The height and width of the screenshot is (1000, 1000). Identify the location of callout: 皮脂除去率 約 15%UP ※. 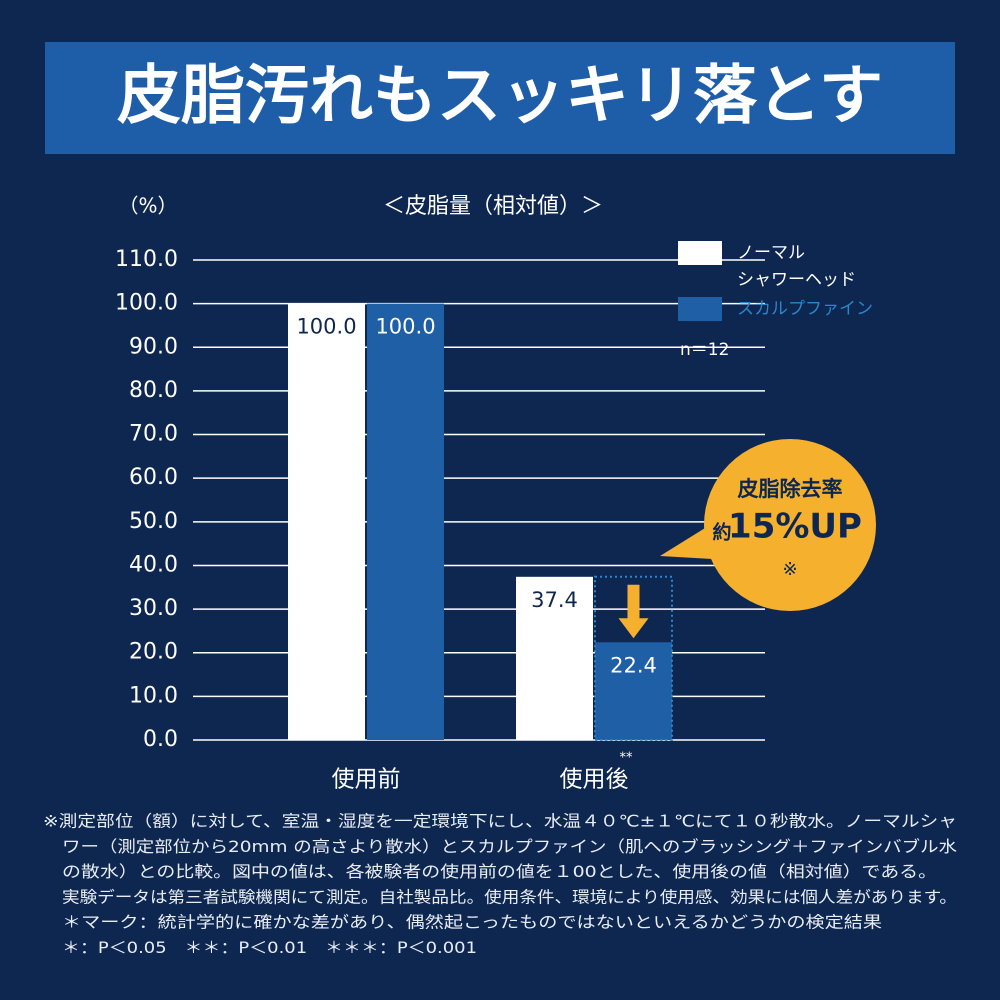
(768, 525).